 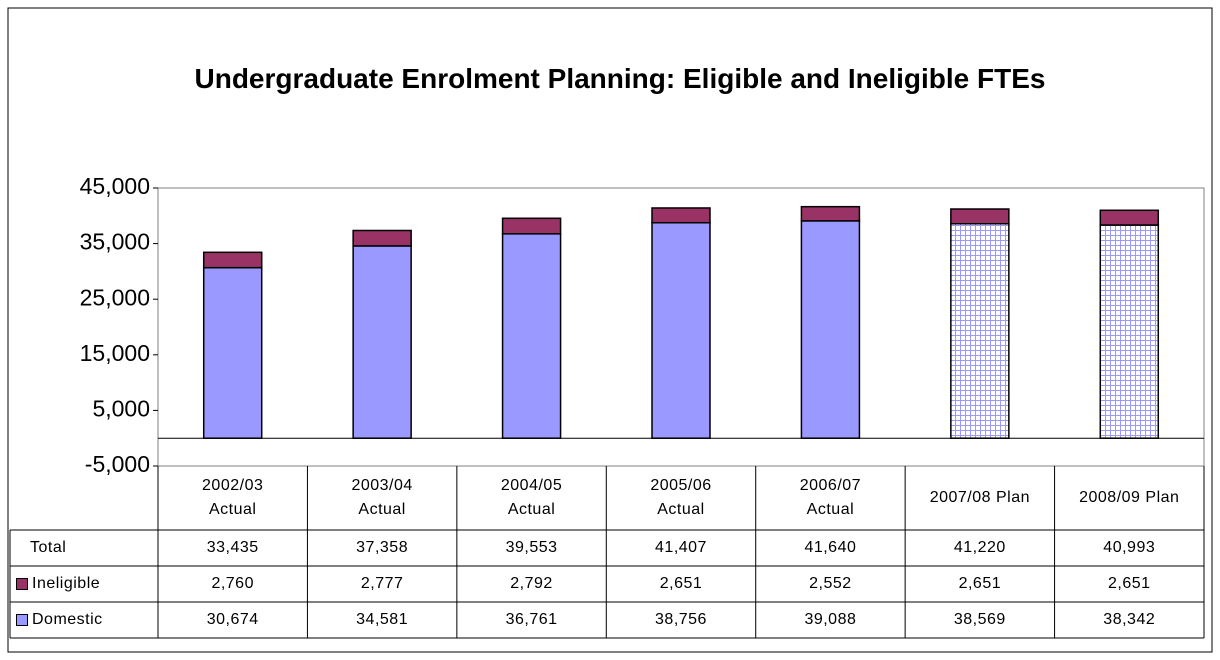 I want to click on y-tick-label: -5,000, so click(x=117, y=464).